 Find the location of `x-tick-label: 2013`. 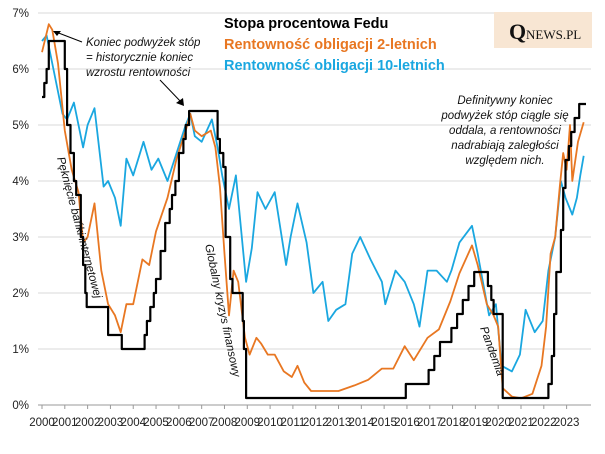

x-tick-label: 2013 is located at coordinates (339, 423).